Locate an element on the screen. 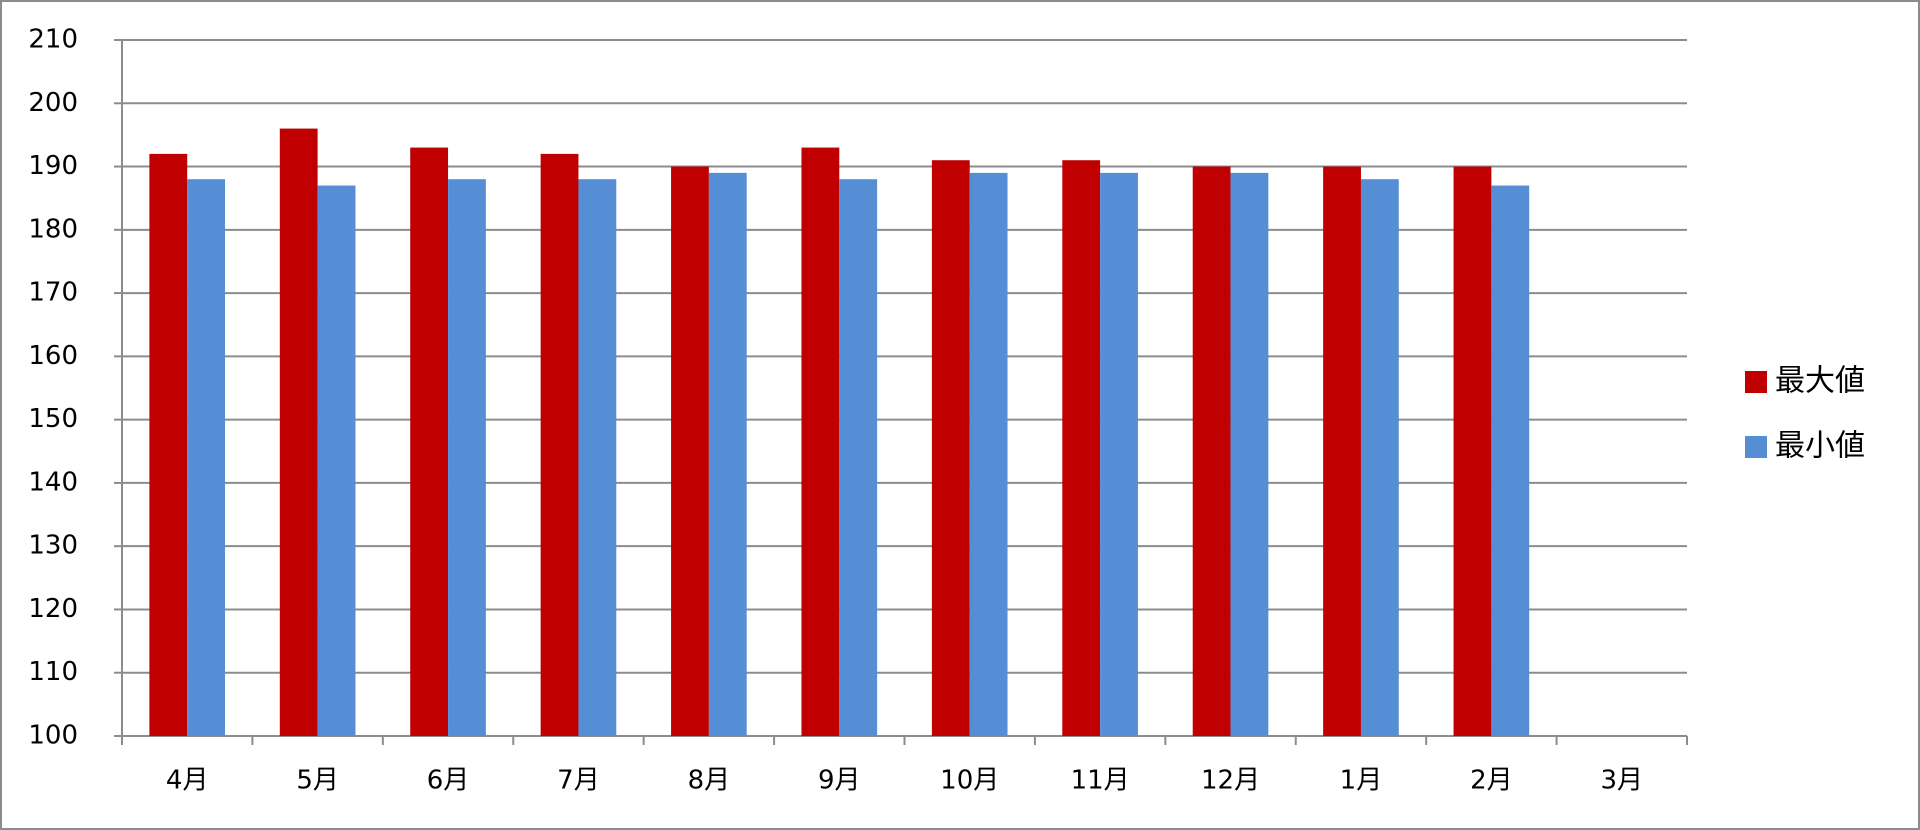 This screenshot has height=830, width=1920. x-tick-label: 2月 is located at coordinates (1491, 781).